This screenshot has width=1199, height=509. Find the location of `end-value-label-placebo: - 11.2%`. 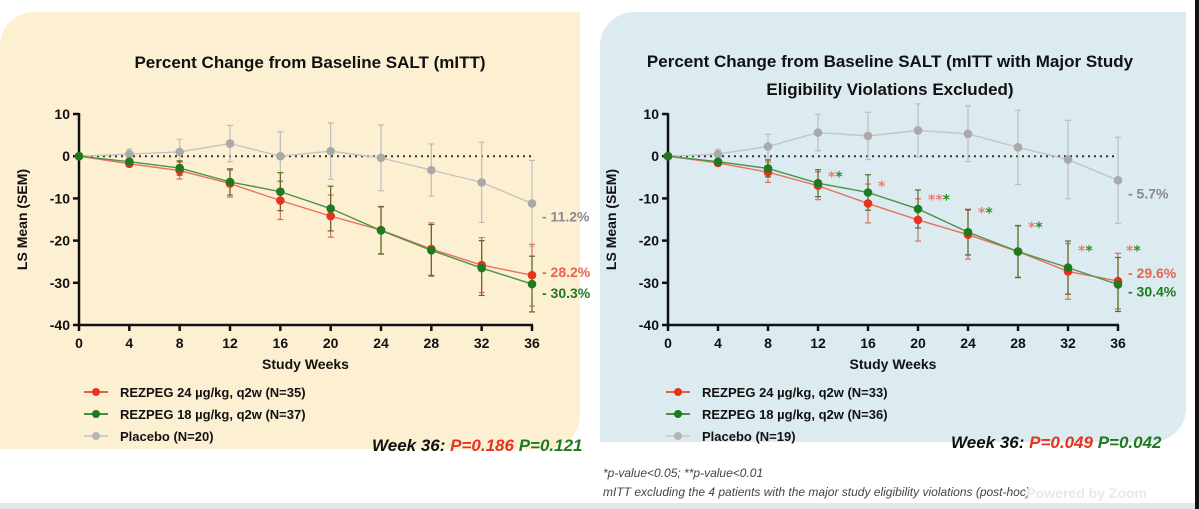

end-value-label-placebo: - 11.2% is located at coordinates (566, 216).